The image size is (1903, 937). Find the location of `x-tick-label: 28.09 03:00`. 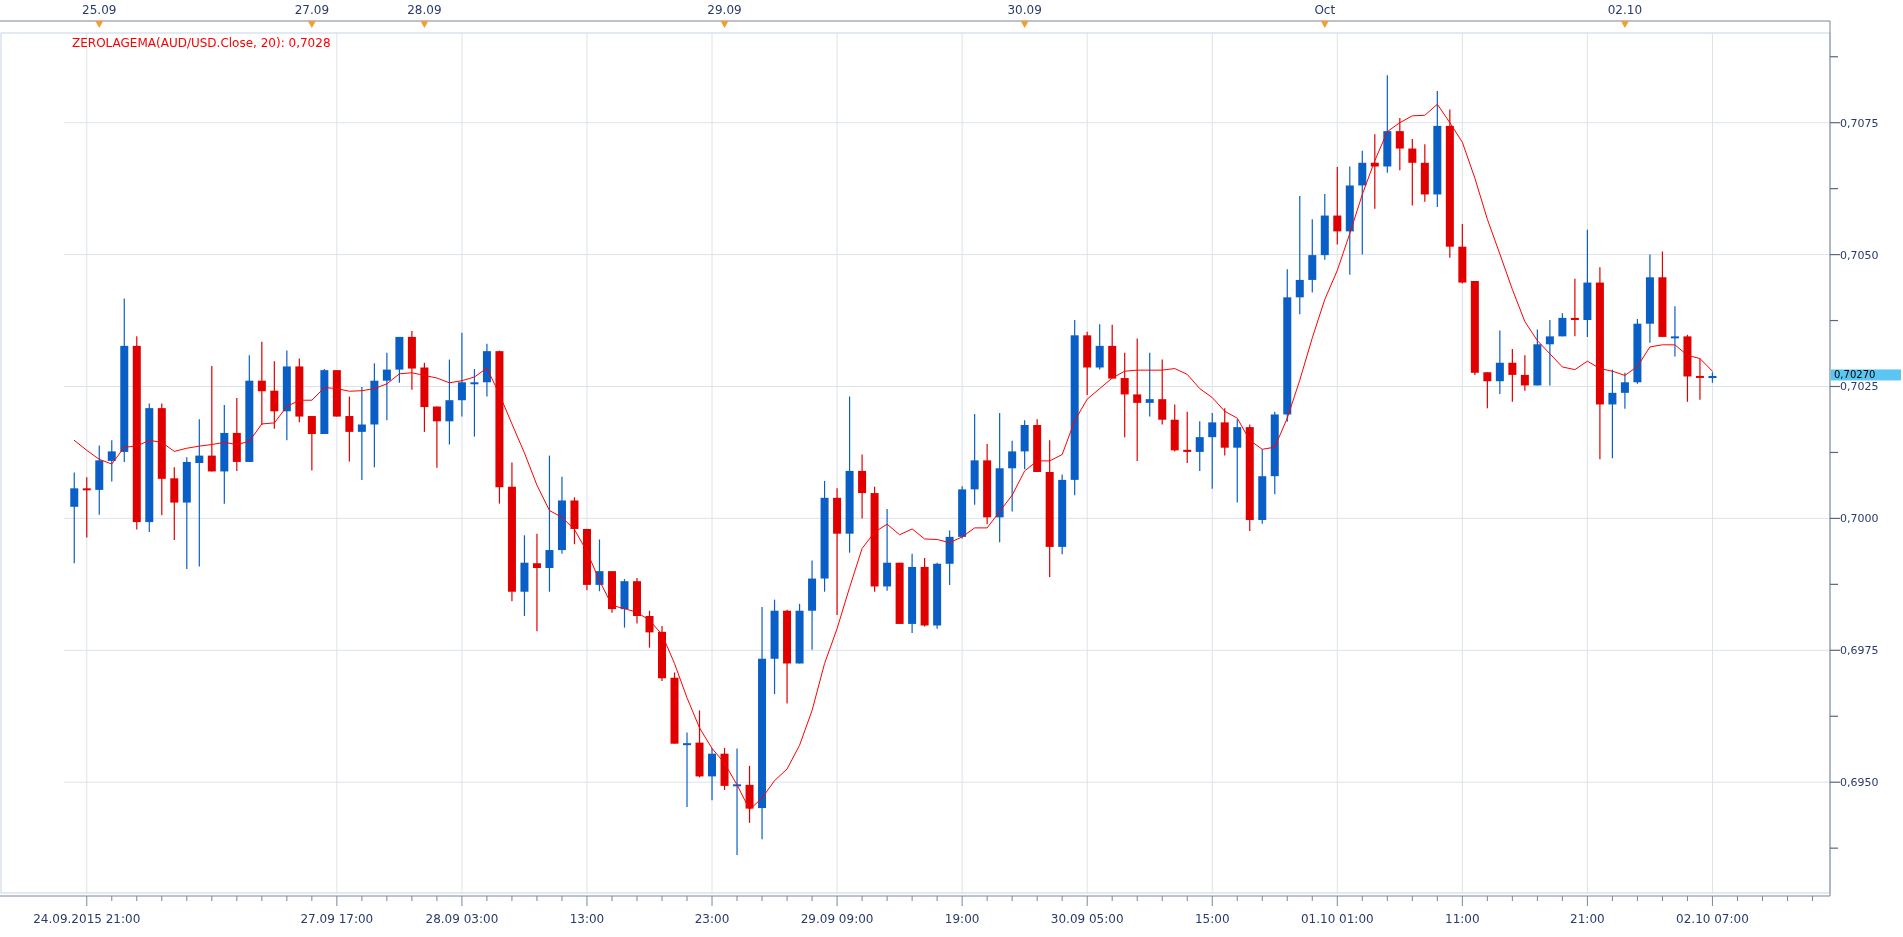

x-tick-label: 28.09 03:00 is located at coordinates (462, 919).